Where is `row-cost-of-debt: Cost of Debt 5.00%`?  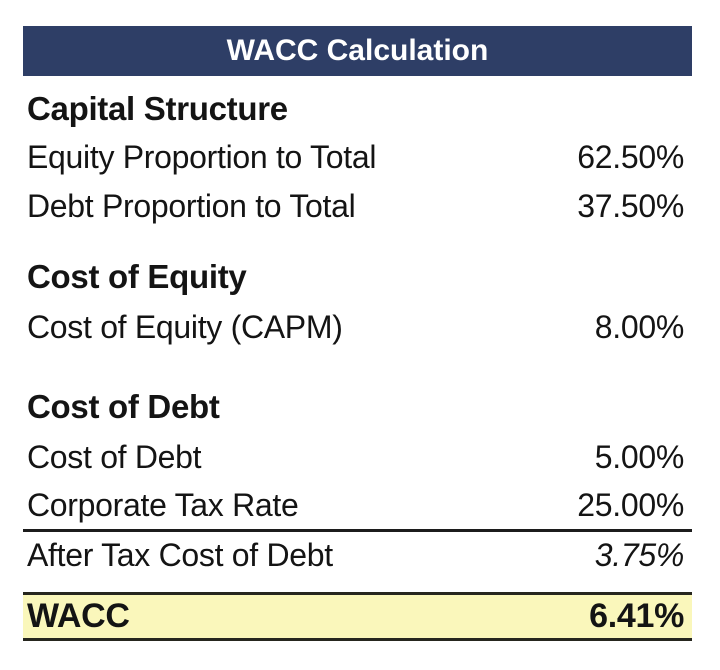
row-cost-of-debt: Cost of Debt 5.00% is located at coordinates (357, 457).